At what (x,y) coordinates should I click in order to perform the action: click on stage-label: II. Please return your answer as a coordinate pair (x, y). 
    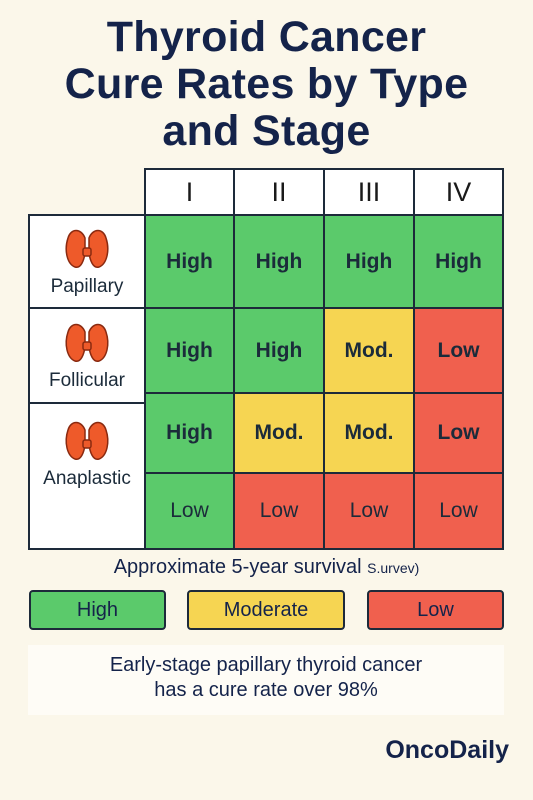
    Looking at the image, I should click on (279, 191).